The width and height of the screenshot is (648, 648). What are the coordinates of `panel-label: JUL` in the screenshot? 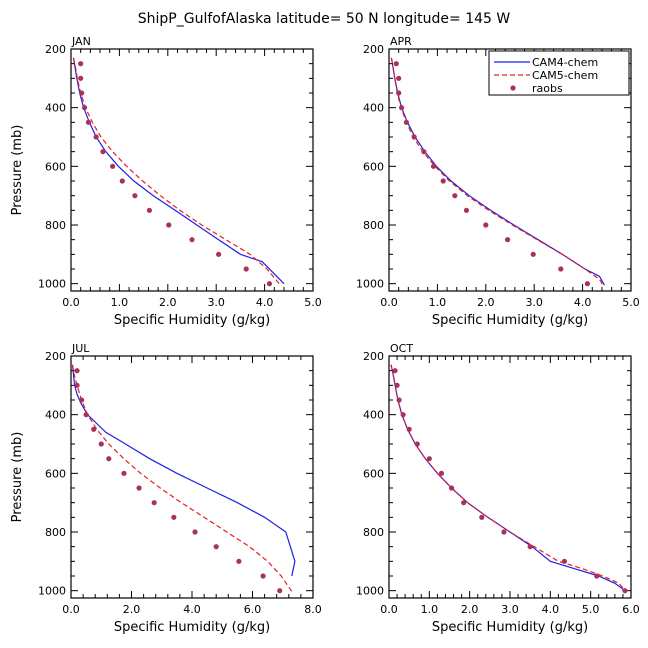 It's located at (80, 348).